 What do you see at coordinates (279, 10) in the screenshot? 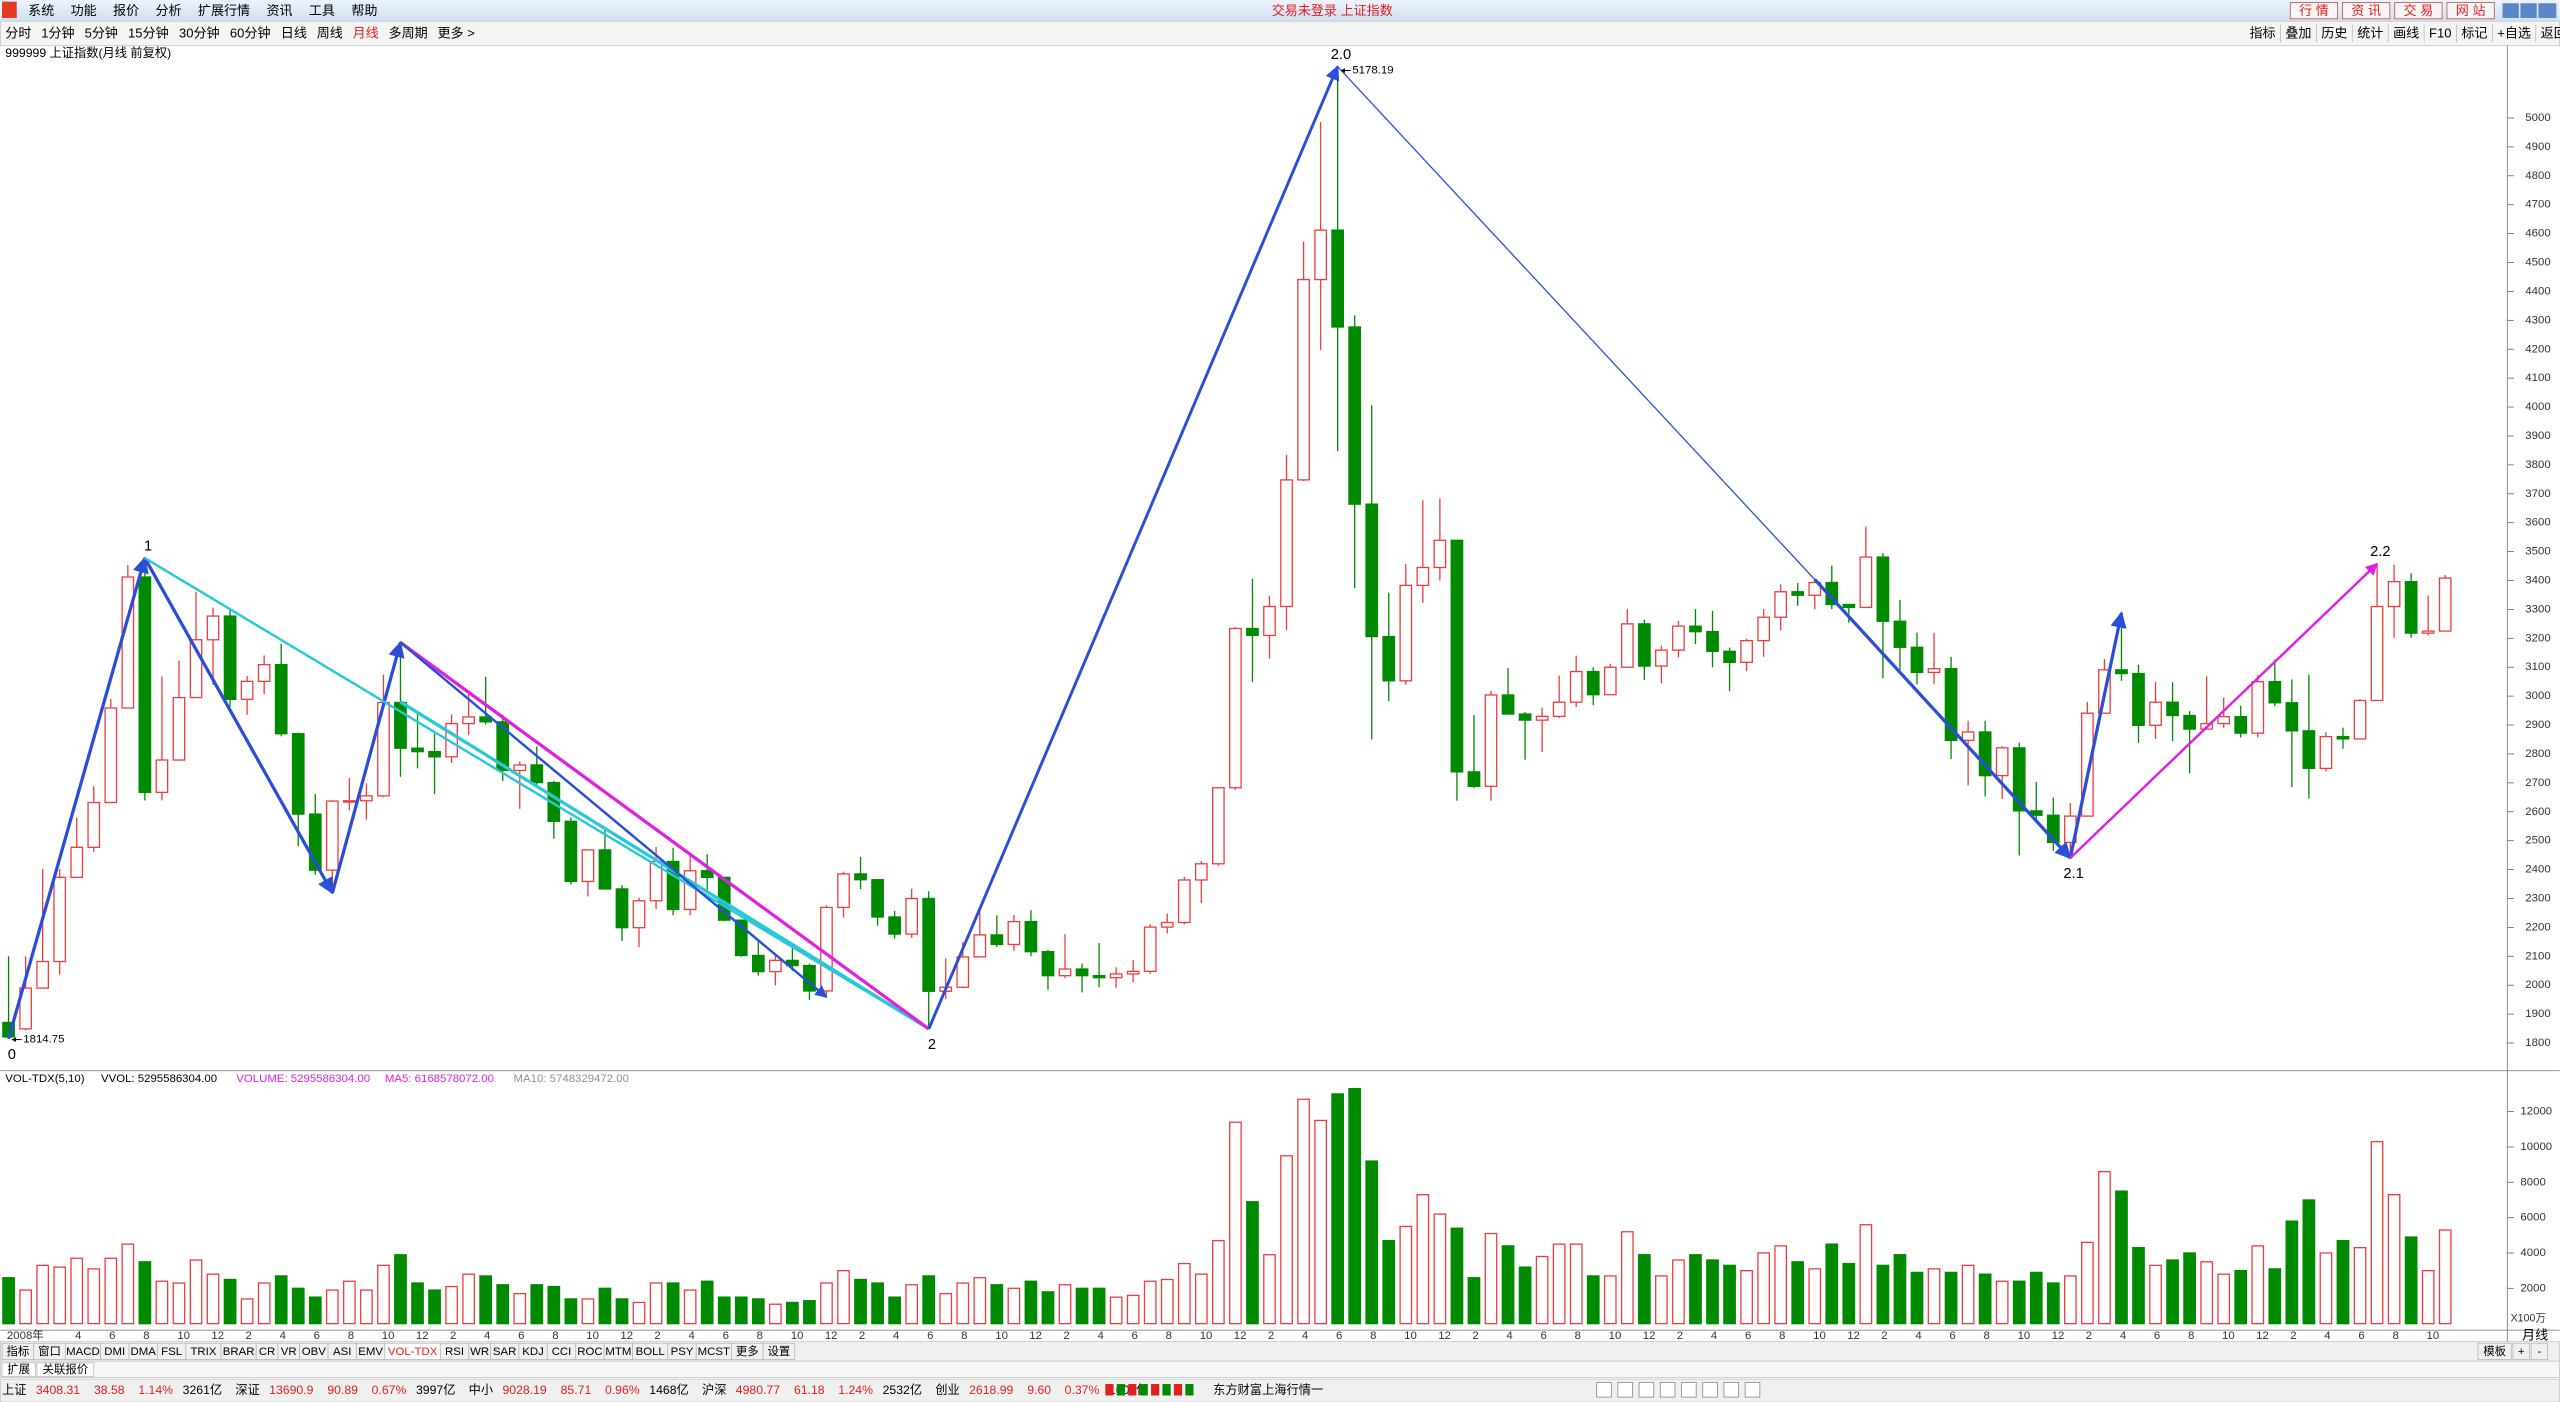
I see `menu-item: 资讯` at bounding box center [279, 10].